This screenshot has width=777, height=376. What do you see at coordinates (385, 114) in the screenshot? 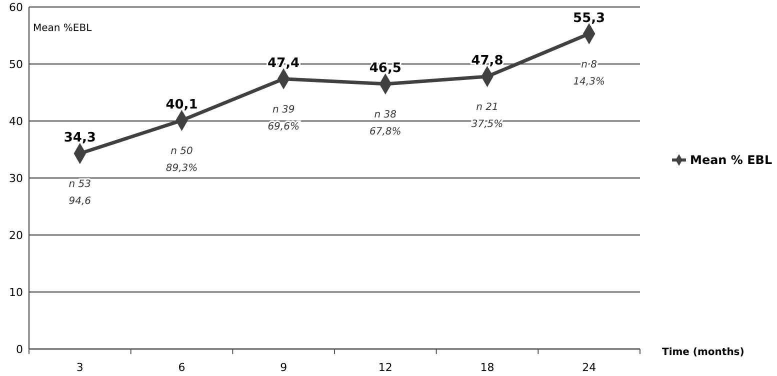
I see `annotation: n 38` at bounding box center [385, 114].